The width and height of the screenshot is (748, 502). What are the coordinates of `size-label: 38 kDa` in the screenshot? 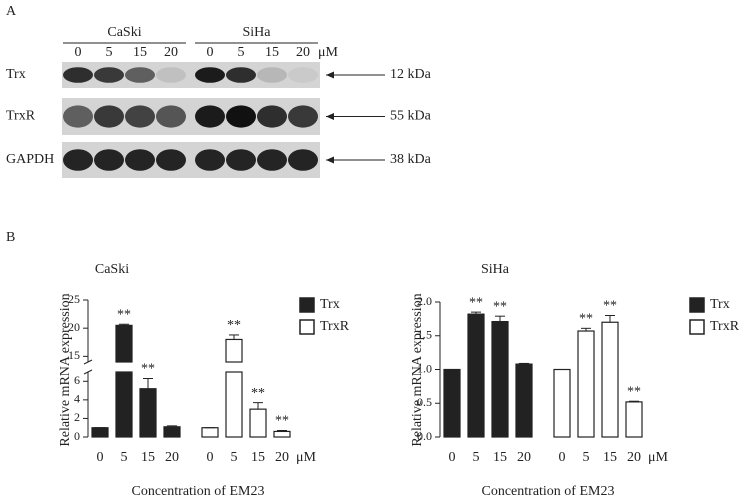 It's located at (411, 159).